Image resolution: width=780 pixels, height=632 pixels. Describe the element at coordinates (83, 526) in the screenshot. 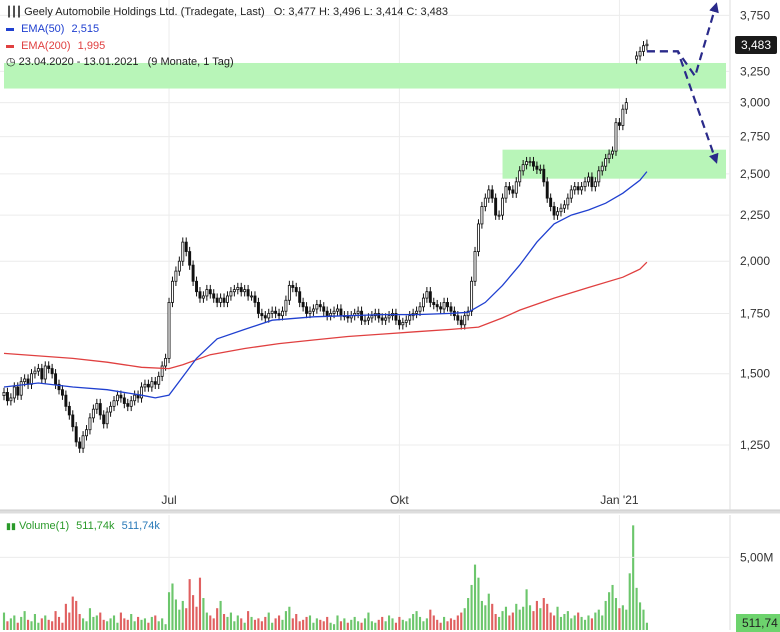

I see `volume-legend: ▮▮ Volume(1) 511,74k 511,74k` at that location.